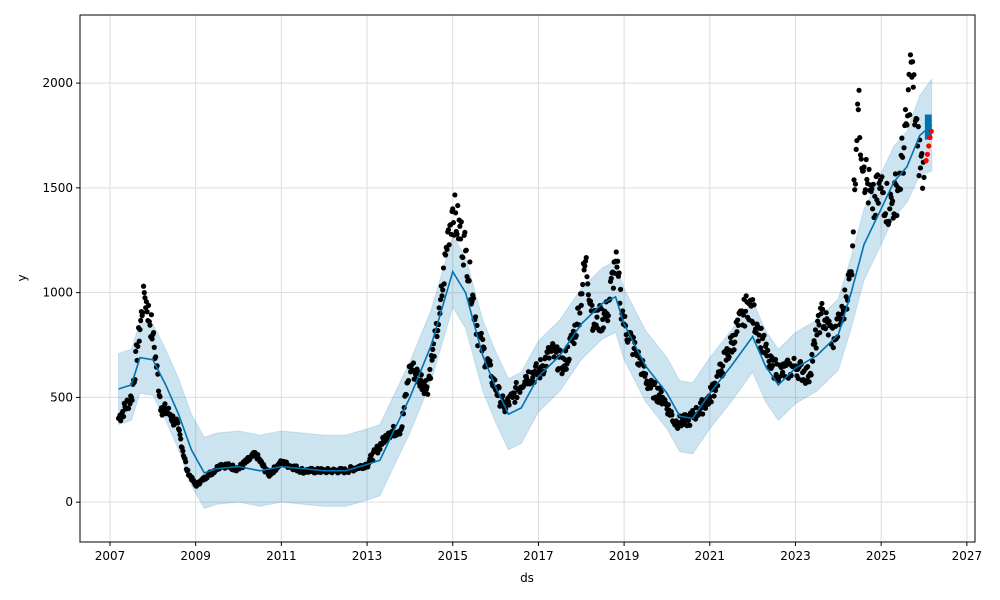  What do you see at coordinates (110, 556) in the screenshot?
I see `x-tick-label: 2007` at bounding box center [110, 556].